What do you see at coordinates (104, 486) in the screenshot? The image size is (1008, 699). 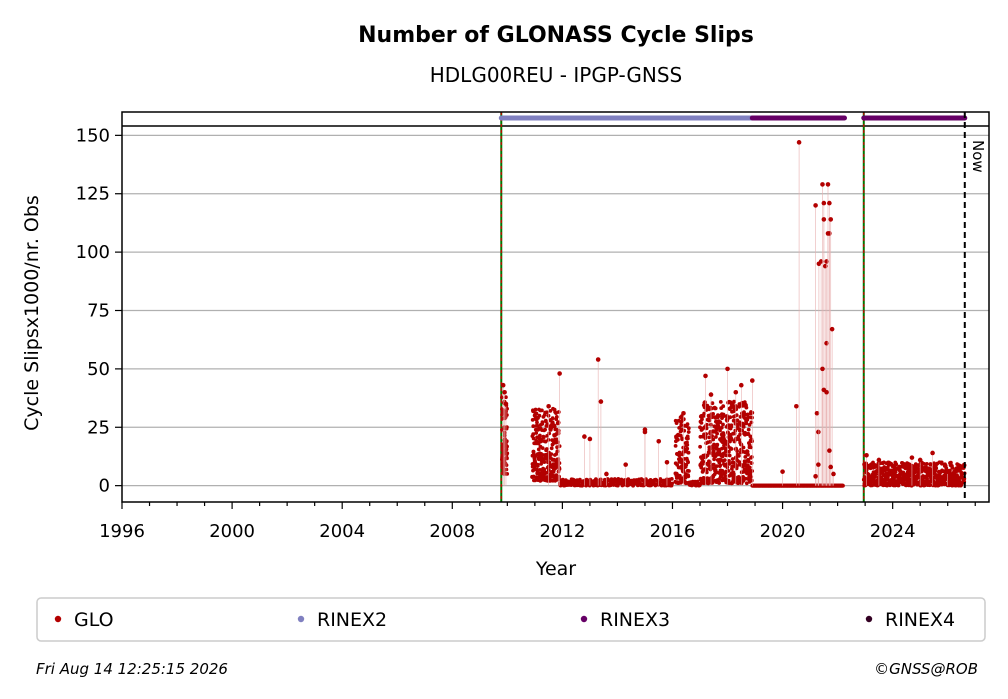 I see `y-tick-label: 0` at bounding box center [104, 486].